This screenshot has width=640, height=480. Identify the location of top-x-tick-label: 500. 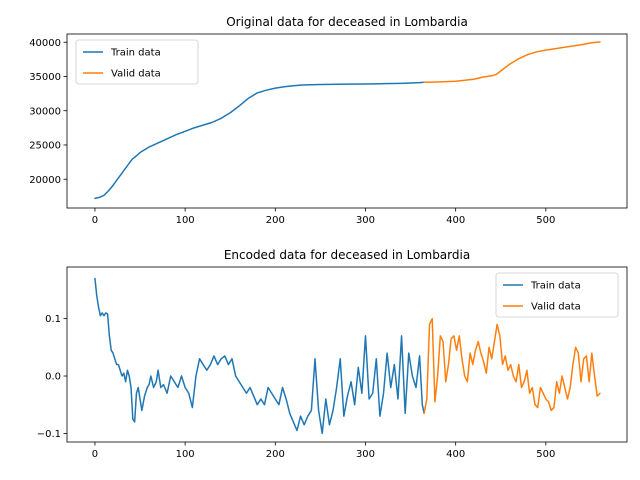
(545, 220).